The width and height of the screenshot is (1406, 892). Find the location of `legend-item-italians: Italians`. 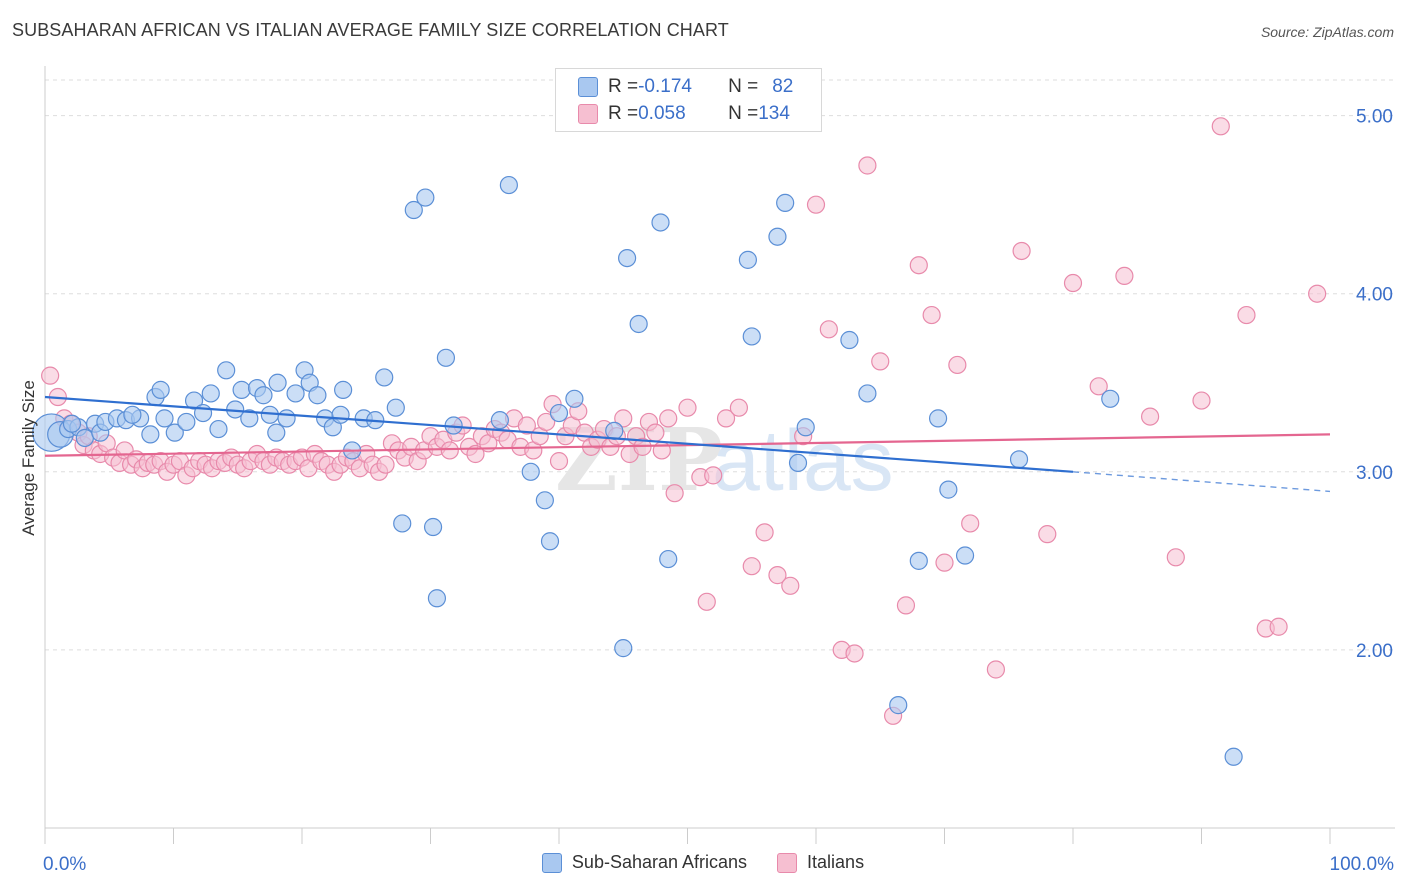

legend-item-italians: Italians is located at coordinates (820, 862).